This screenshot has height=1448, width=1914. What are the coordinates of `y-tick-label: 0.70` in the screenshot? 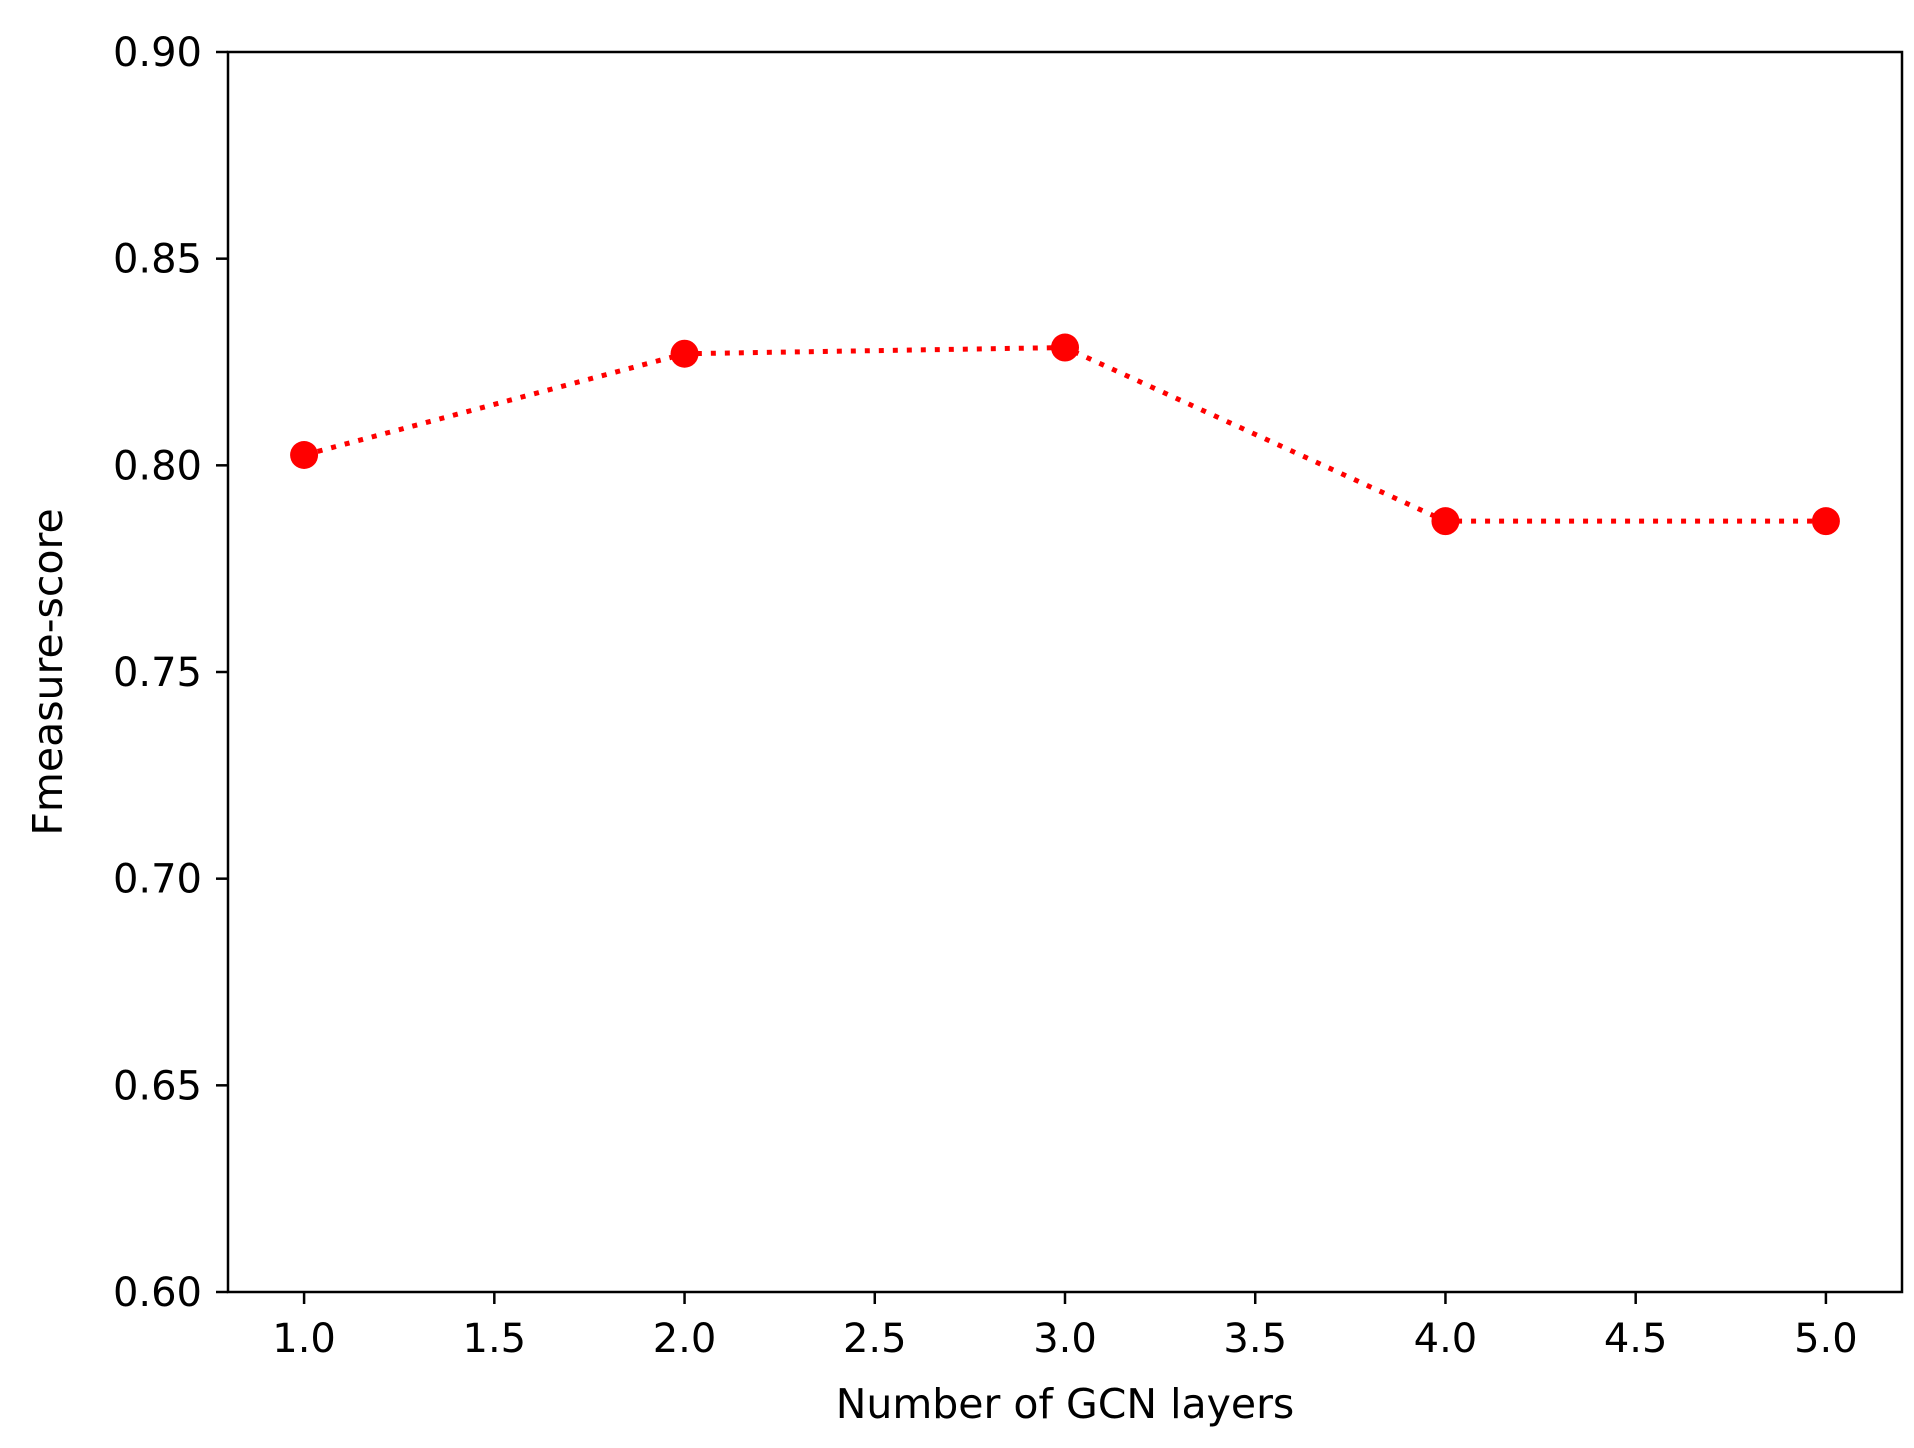 It's located at (157, 880).